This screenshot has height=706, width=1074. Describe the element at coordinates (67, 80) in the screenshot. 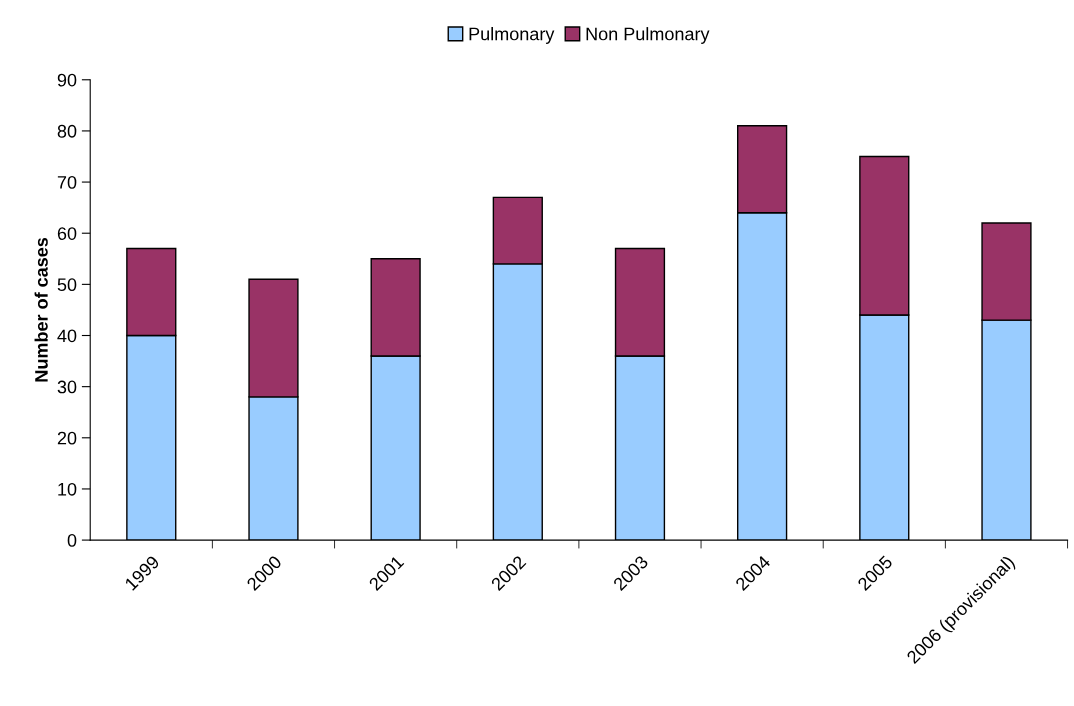

I see `y-tick-label: 90` at that location.